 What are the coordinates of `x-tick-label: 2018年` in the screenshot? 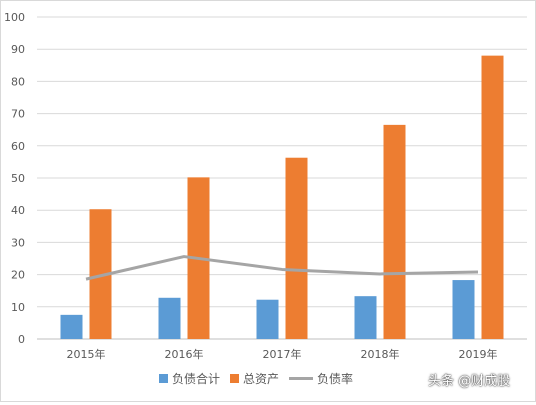 It's located at (380, 354).